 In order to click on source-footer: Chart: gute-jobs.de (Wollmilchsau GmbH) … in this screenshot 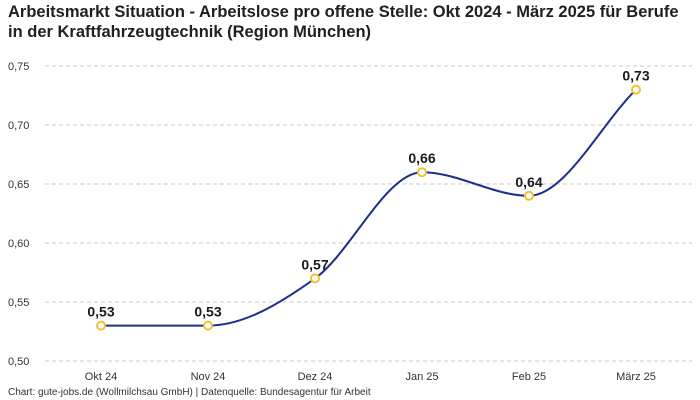, I will do `click(189, 392)`.